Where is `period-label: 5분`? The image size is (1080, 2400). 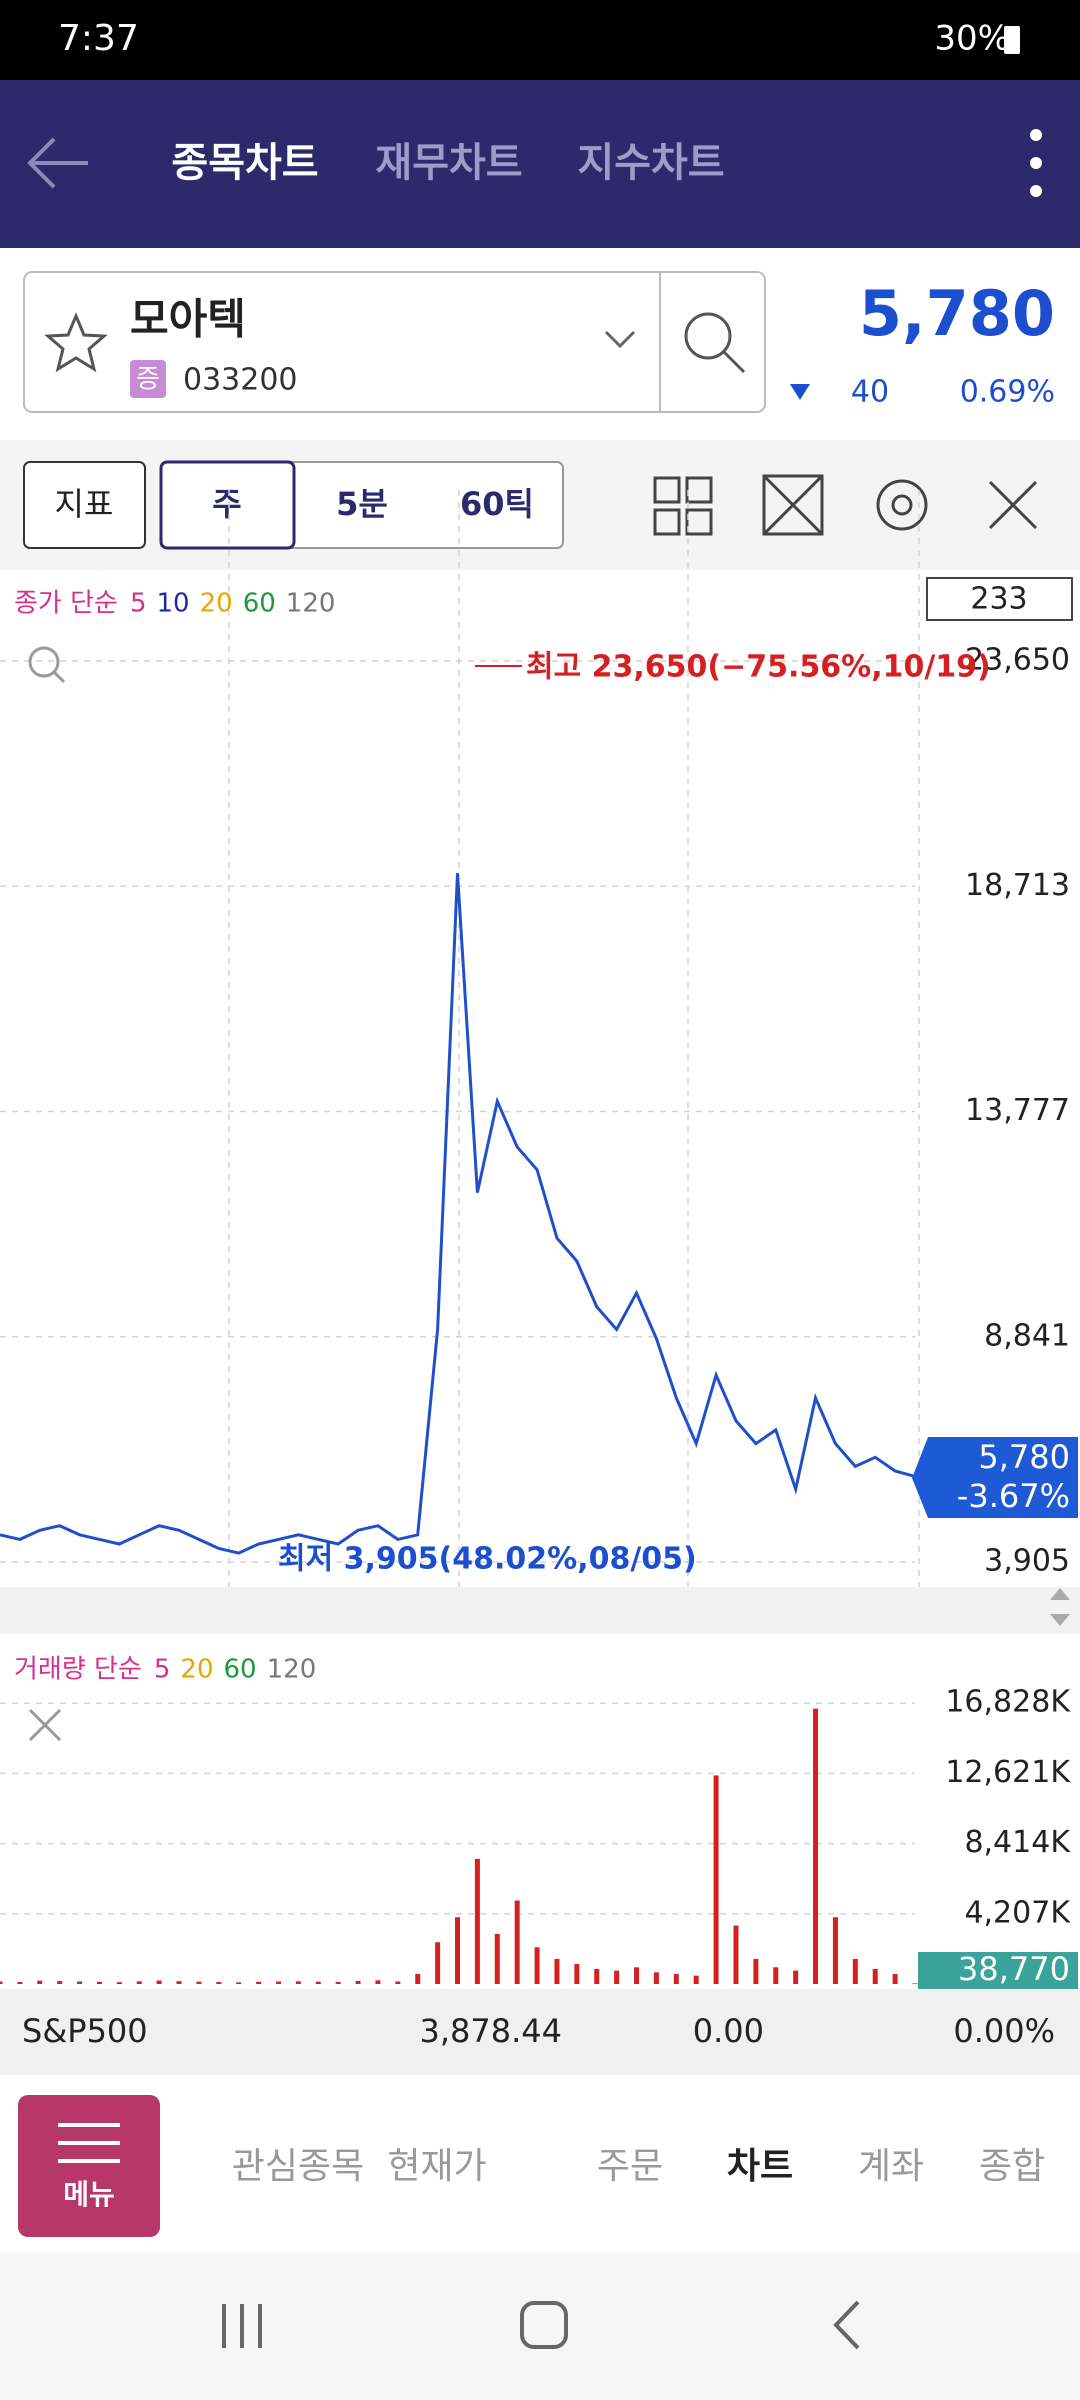 period-label: 5분 is located at coordinates (362, 504).